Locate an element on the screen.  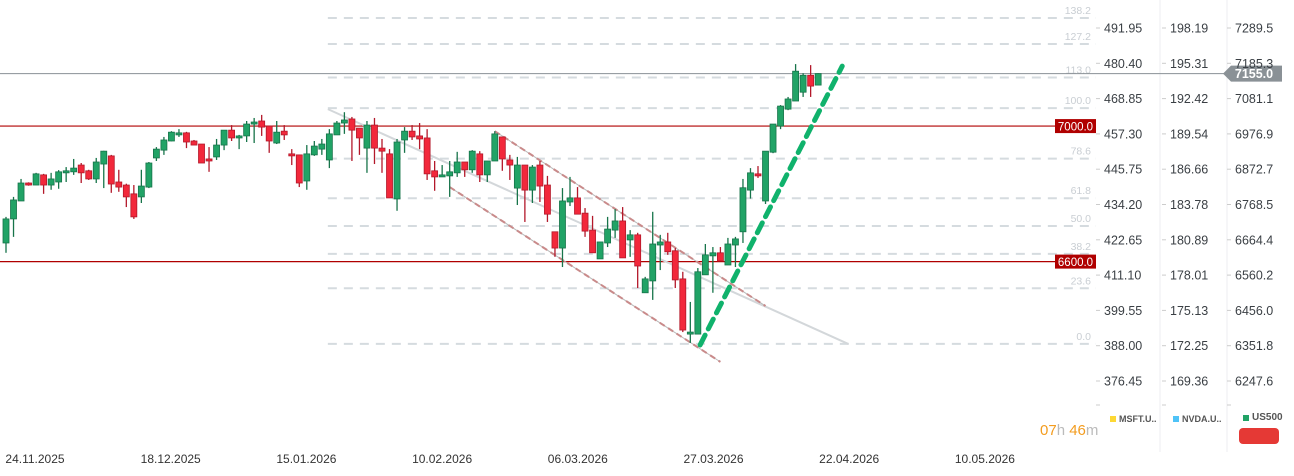
legend-nvda: NVDA.U.. is located at coordinates (1197, 419).